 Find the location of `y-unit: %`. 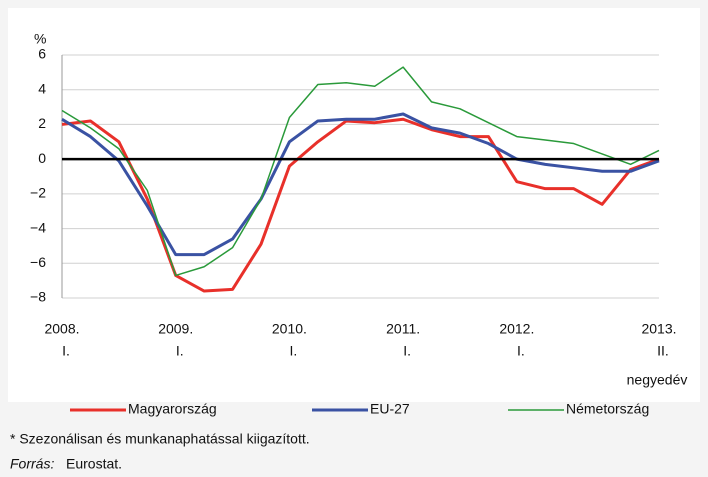

y-unit: % is located at coordinates (40, 39).